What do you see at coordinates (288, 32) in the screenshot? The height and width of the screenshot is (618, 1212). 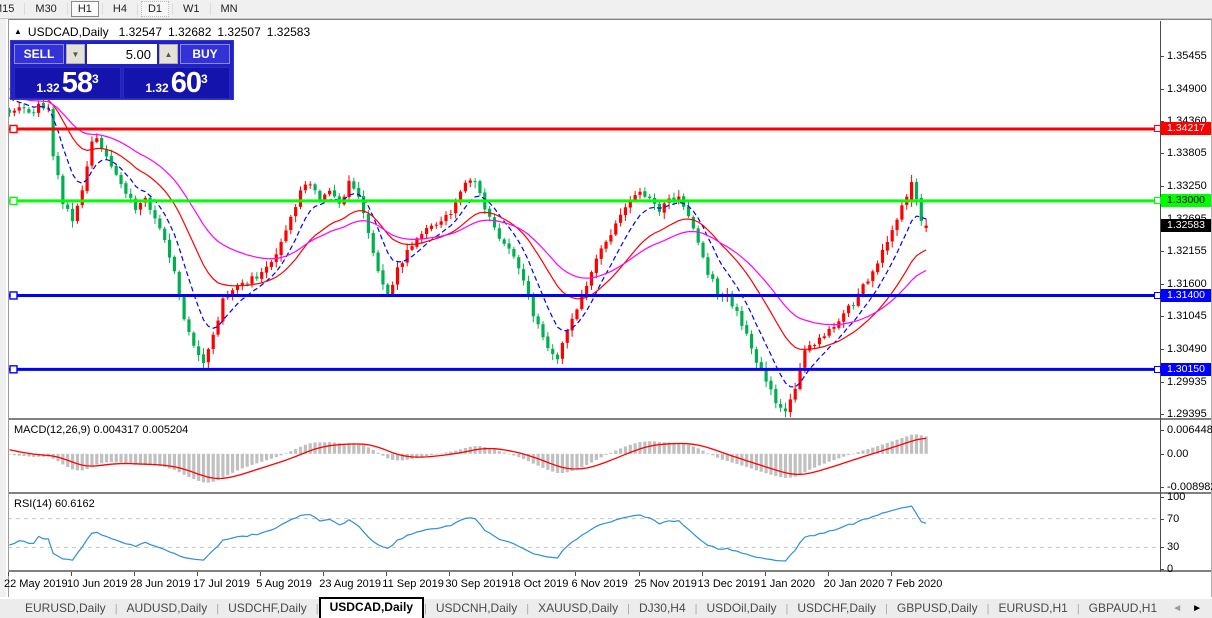 I see `ohlc-close: 1.32583` at bounding box center [288, 32].